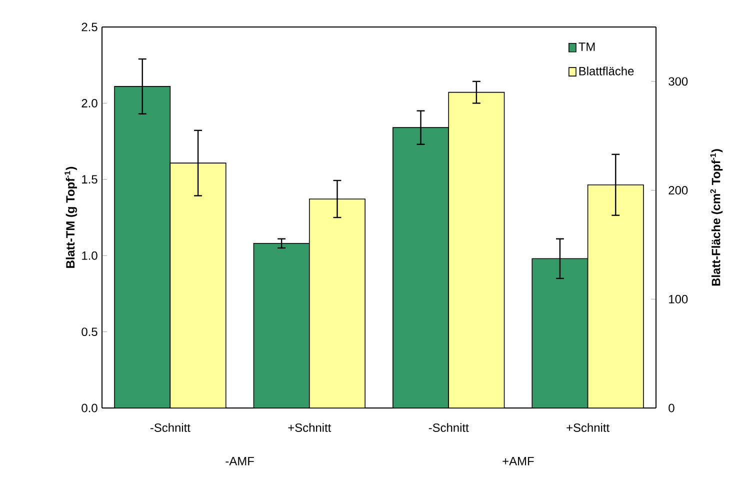 The height and width of the screenshot is (493, 752). Describe the element at coordinates (586, 46) in the screenshot. I see `legend-label: TM` at that location.